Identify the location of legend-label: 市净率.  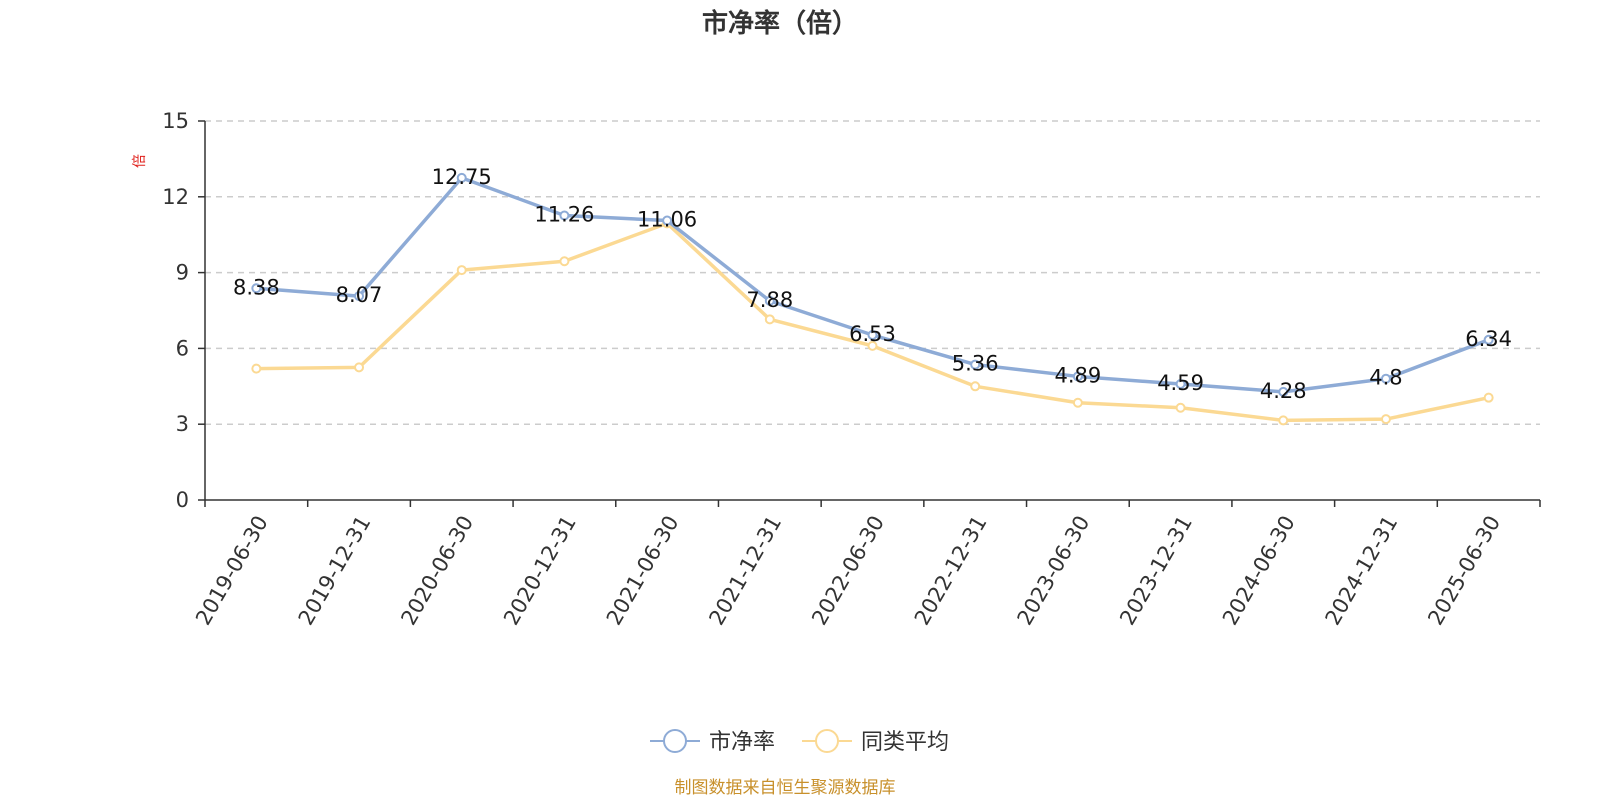
(742, 742).